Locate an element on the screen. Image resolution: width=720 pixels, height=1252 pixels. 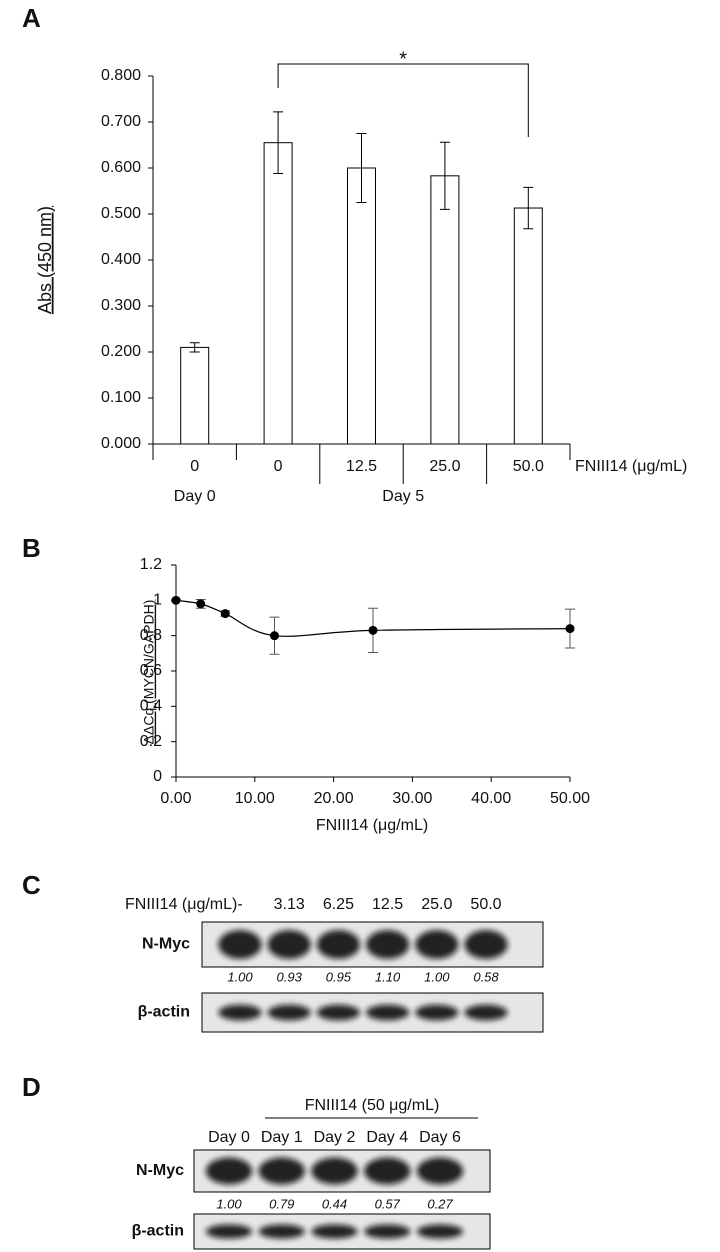
lane-label: 12.5 is located at coordinates (387, 904).